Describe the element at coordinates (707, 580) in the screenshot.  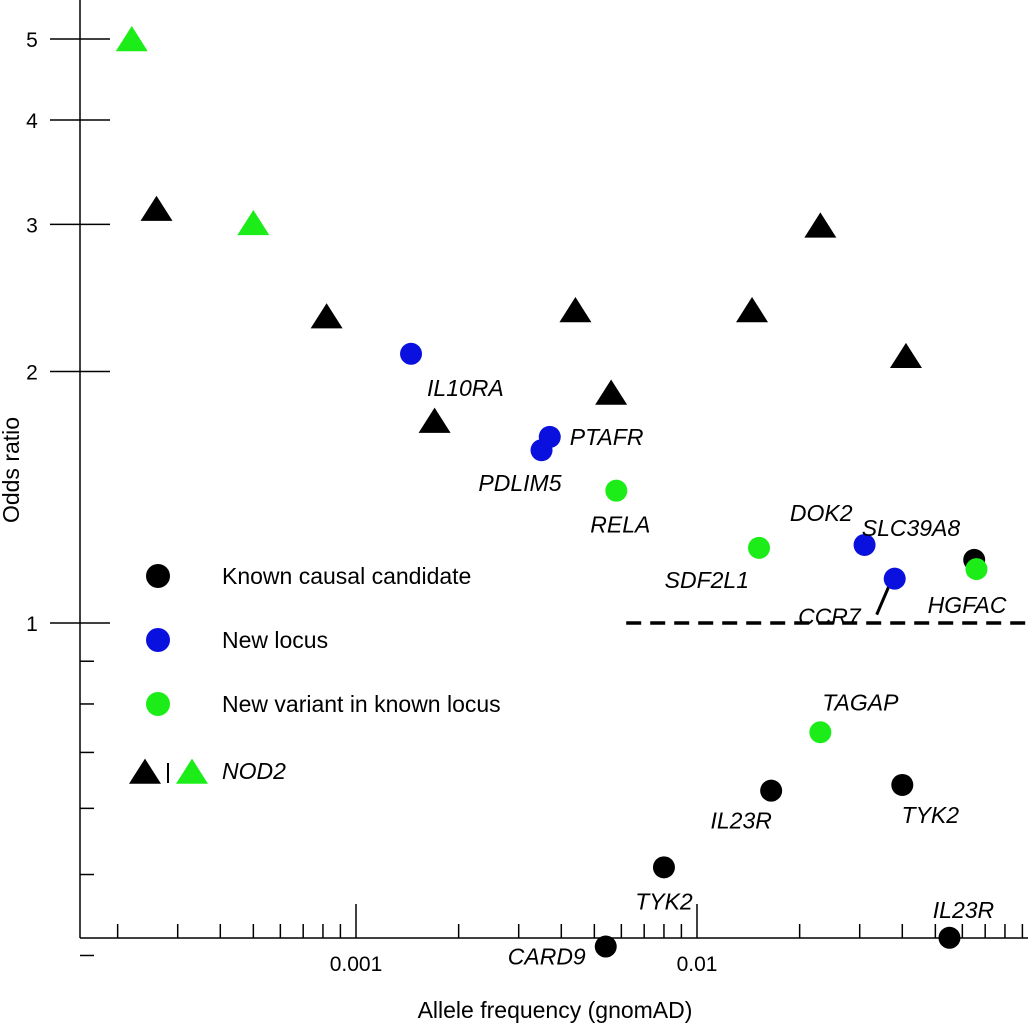
I see `gene-label: SDF2L1` at that location.